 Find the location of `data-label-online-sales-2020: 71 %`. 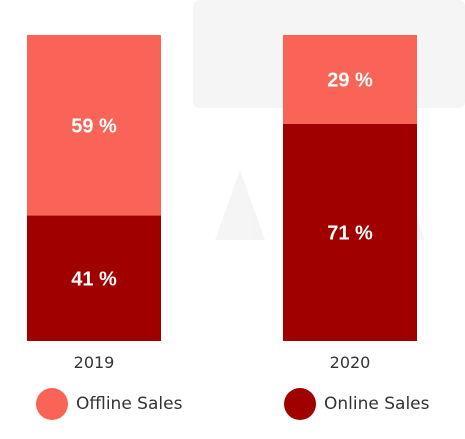

data-label-online-sales-2020: 71 % is located at coordinates (350, 233).